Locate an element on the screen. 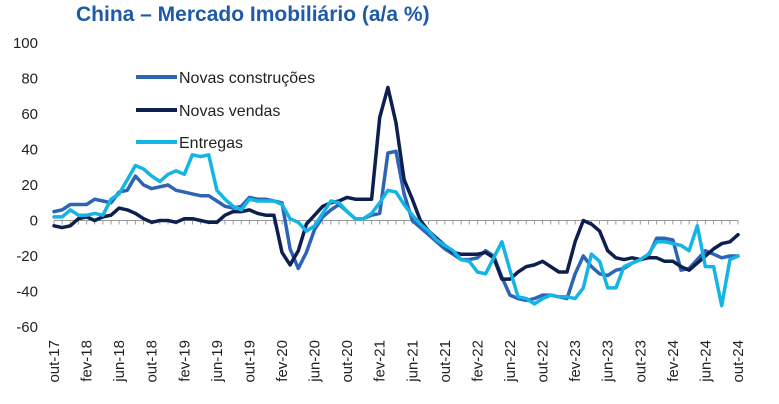 The width and height of the screenshot is (779, 404). y-tick-label: 100 is located at coordinates (25, 43).